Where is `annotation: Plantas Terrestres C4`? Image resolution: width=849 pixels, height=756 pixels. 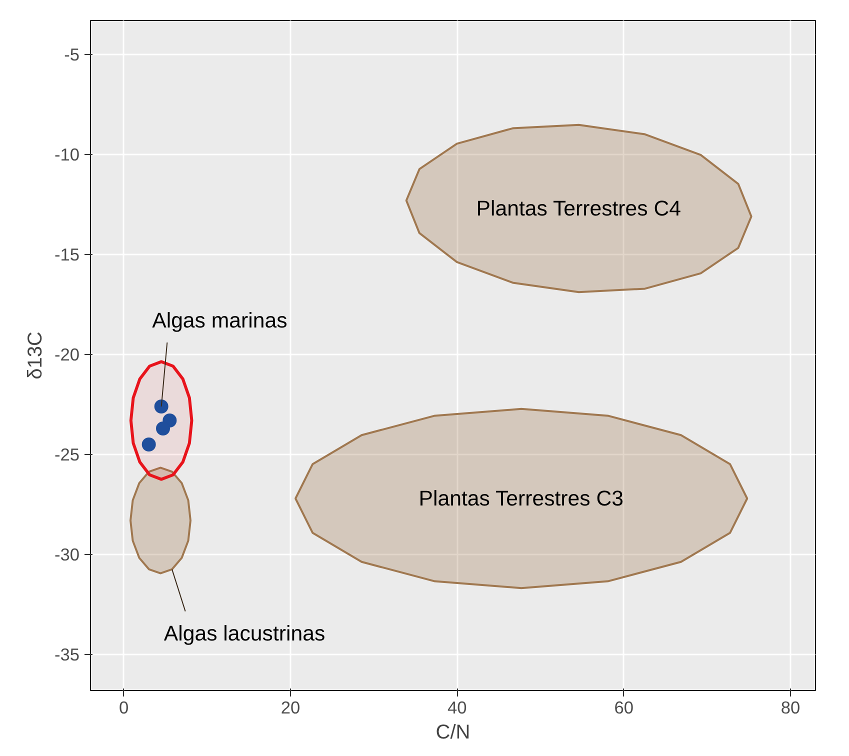 annotation: Plantas Terrestres C4 is located at coordinates (579, 208).